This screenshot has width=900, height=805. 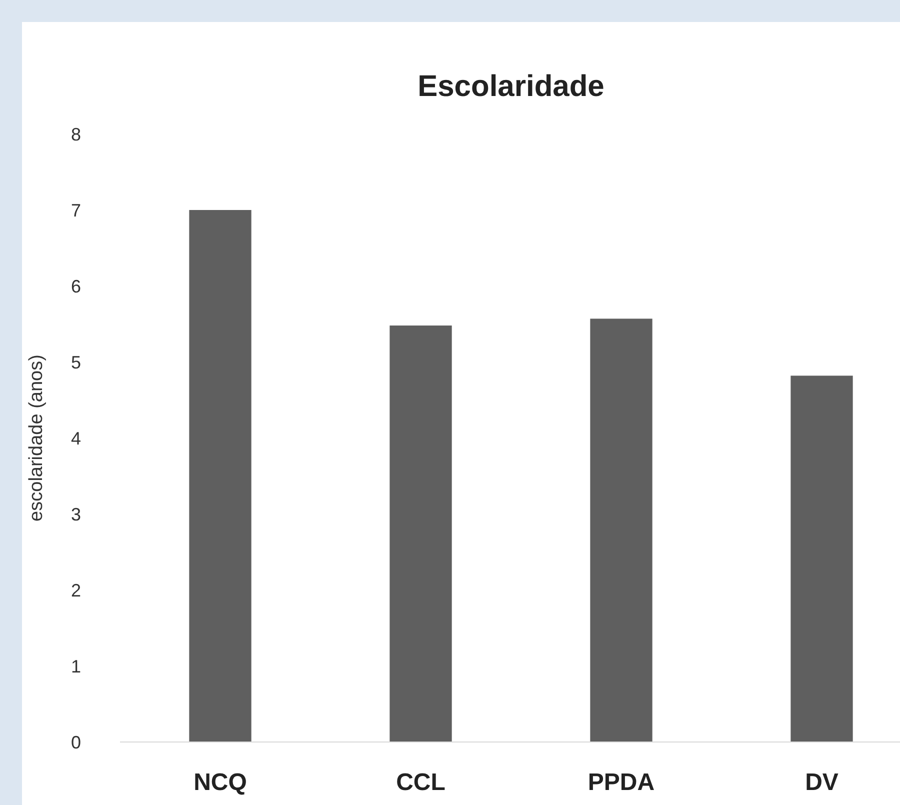 What do you see at coordinates (76, 742) in the screenshot?
I see `y-tick-label: 0` at bounding box center [76, 742].